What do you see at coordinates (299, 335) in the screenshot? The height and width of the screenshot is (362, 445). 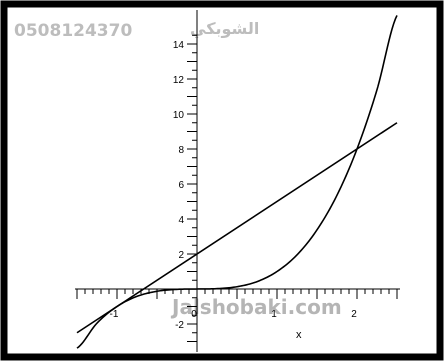 I see `x-axis-label: x` at bounding box center [299, 335].